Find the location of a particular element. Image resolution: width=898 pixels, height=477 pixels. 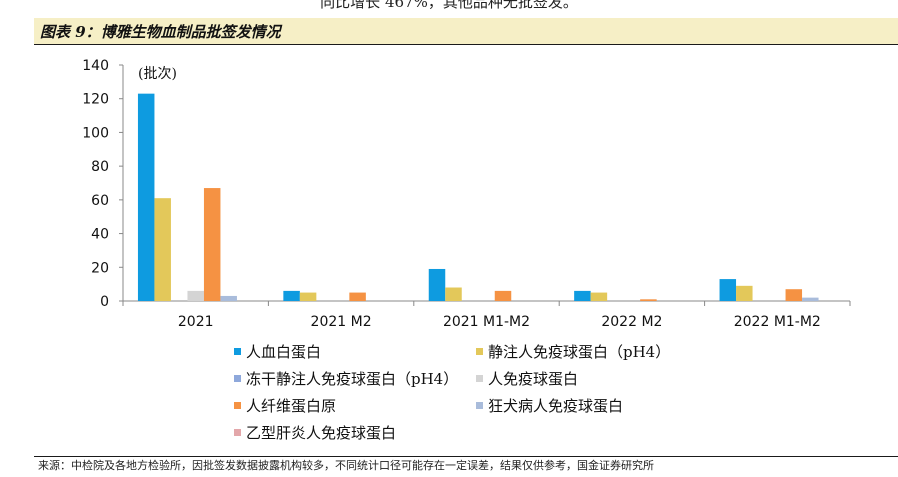

y-tick-label: 60 is located at coordinates (100, 201).